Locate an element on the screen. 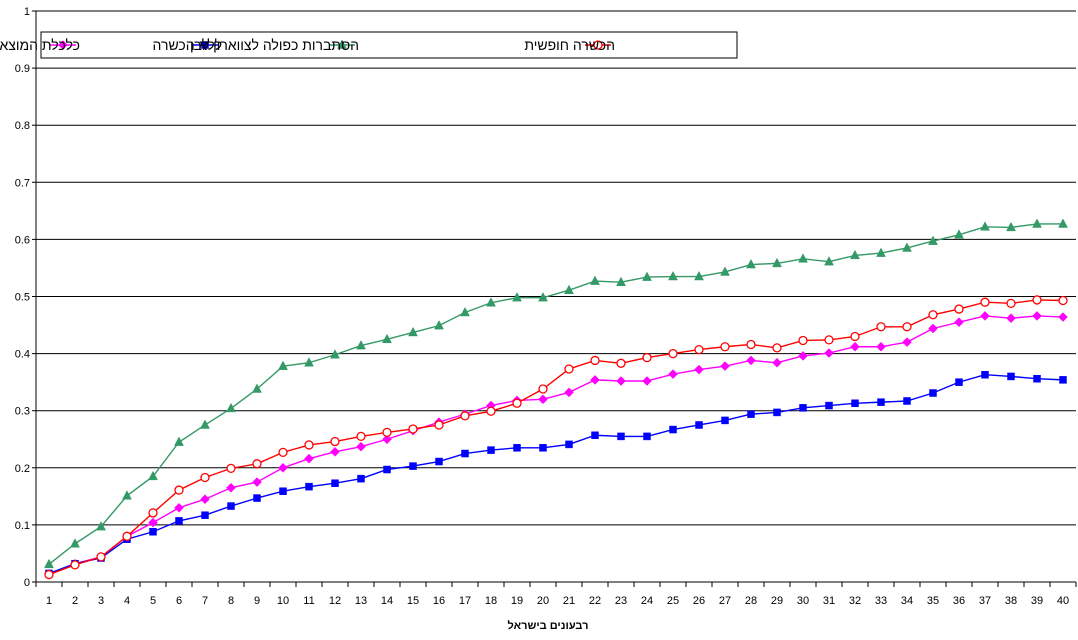 The width and height of the screenshot is (1078, 640). x-tick-label: 21 is located at coordinates (569, 601).